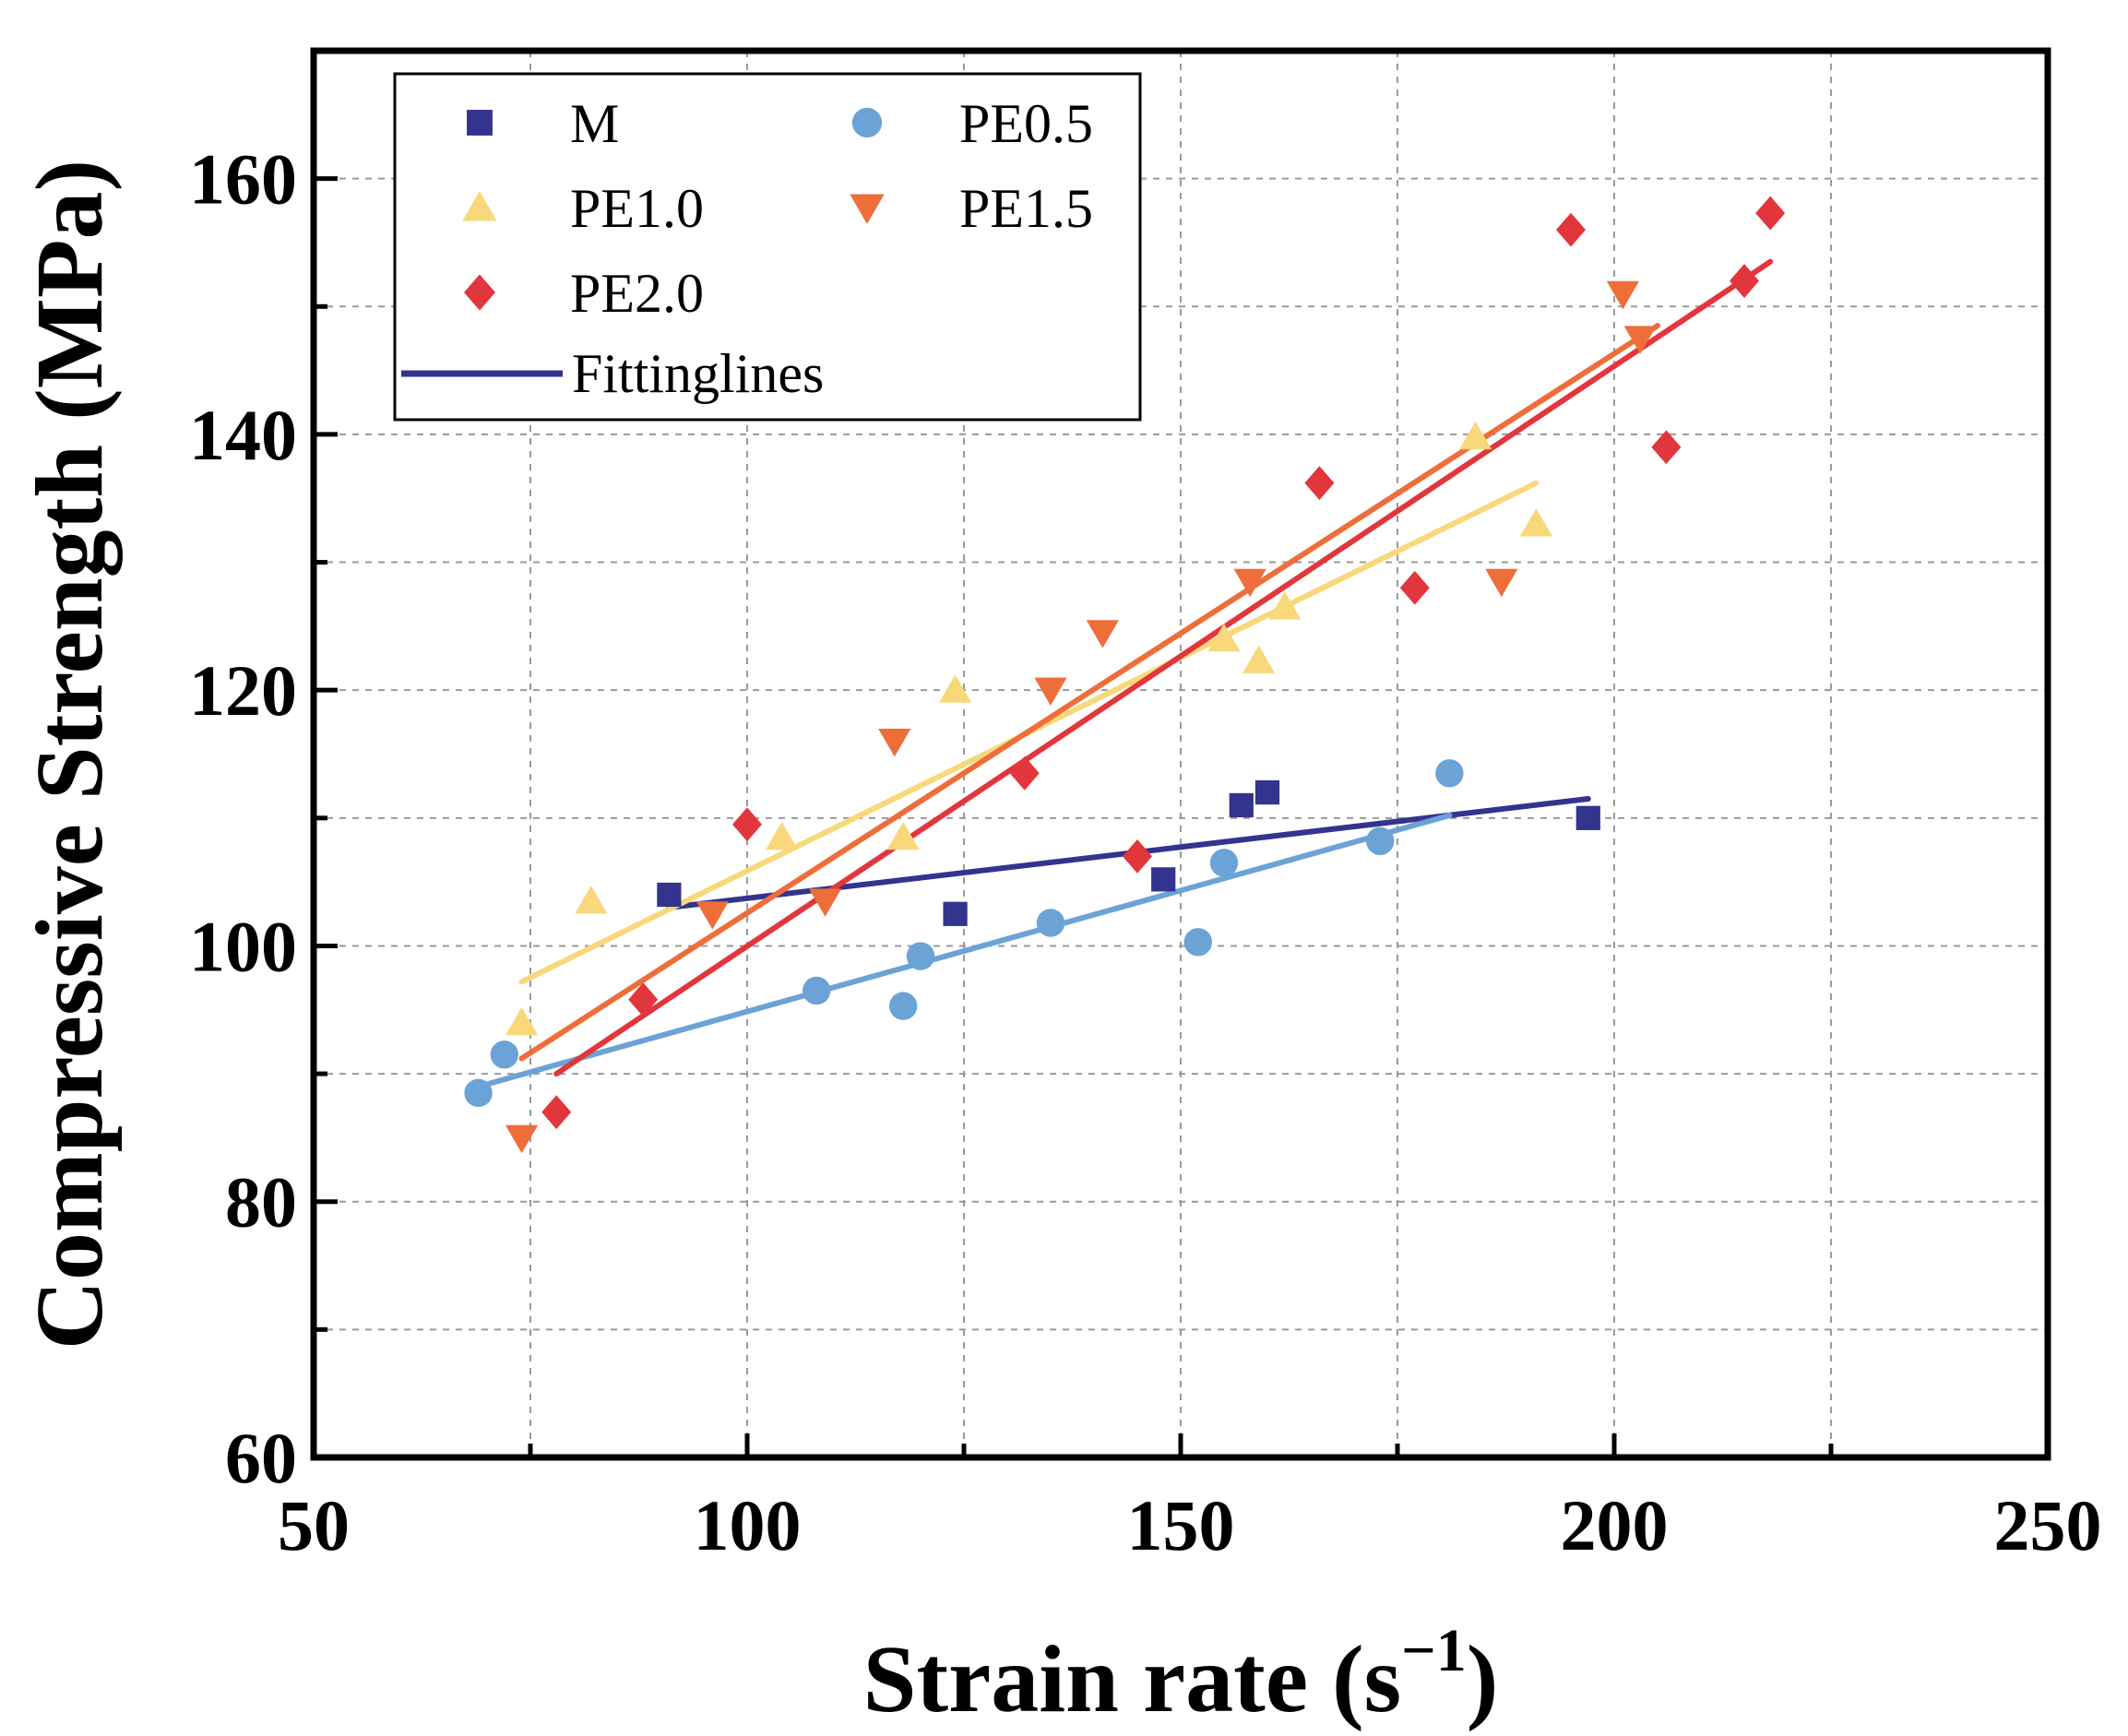  Describe the element at coordinates (243, 690) in the screenshot. I see `y-tick-label: 120` at that location.